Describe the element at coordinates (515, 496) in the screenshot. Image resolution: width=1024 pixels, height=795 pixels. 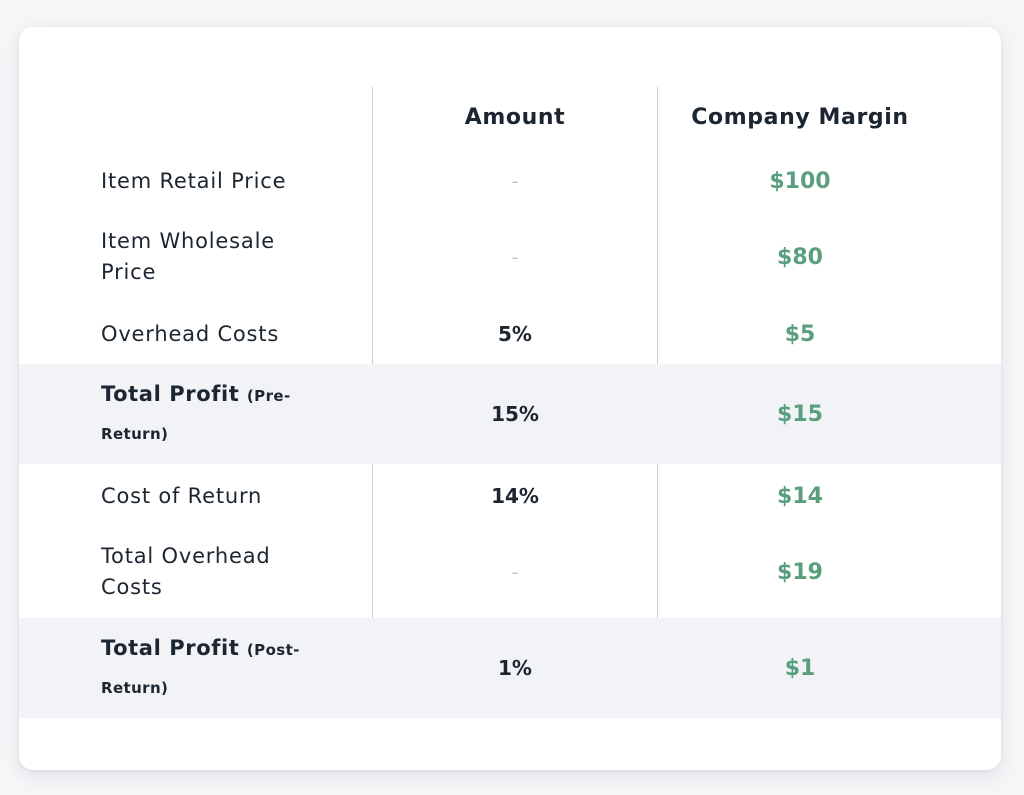
I see `row-amount: 14%` at that location.